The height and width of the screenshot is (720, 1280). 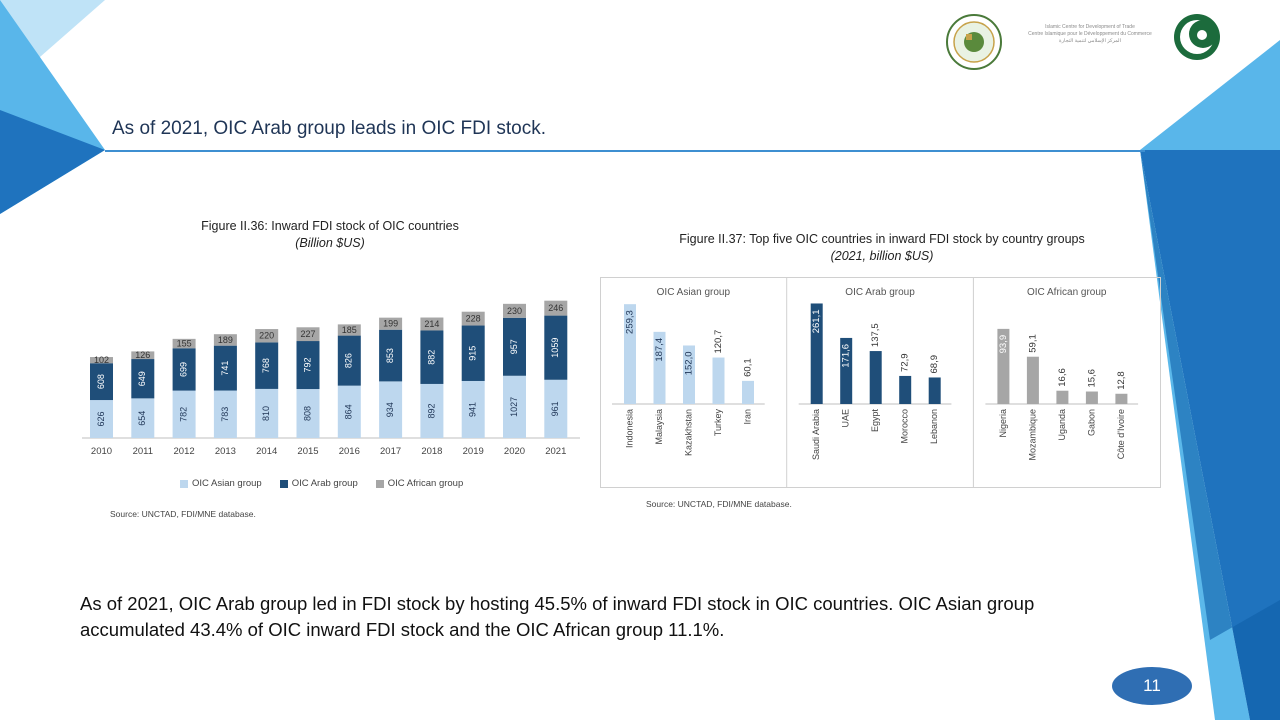 I want to click on panel-1-category-label-1: UAE, so click(x=846, y=418).